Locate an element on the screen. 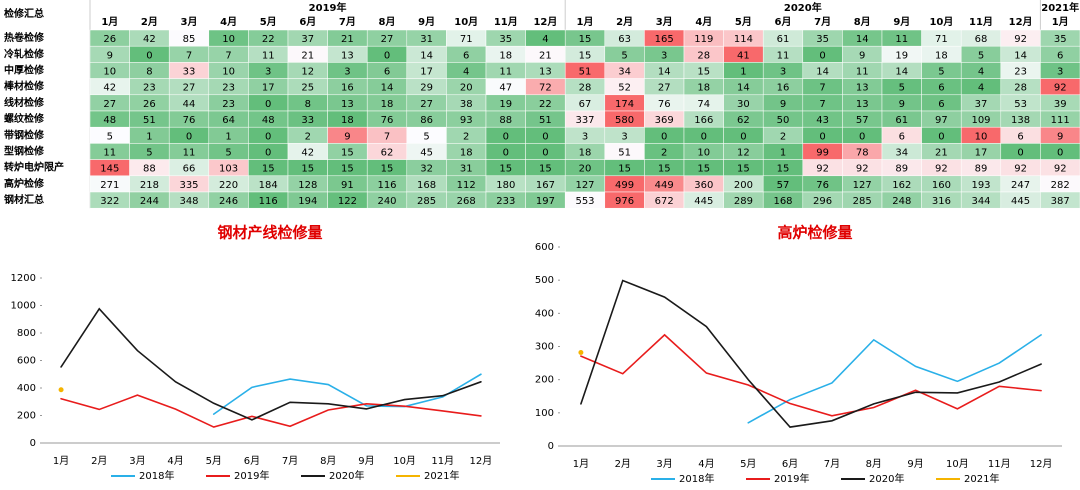 This screenshot has width=1080, height=490. row-label: 热卷检修 is located at coordinates (24, 37).